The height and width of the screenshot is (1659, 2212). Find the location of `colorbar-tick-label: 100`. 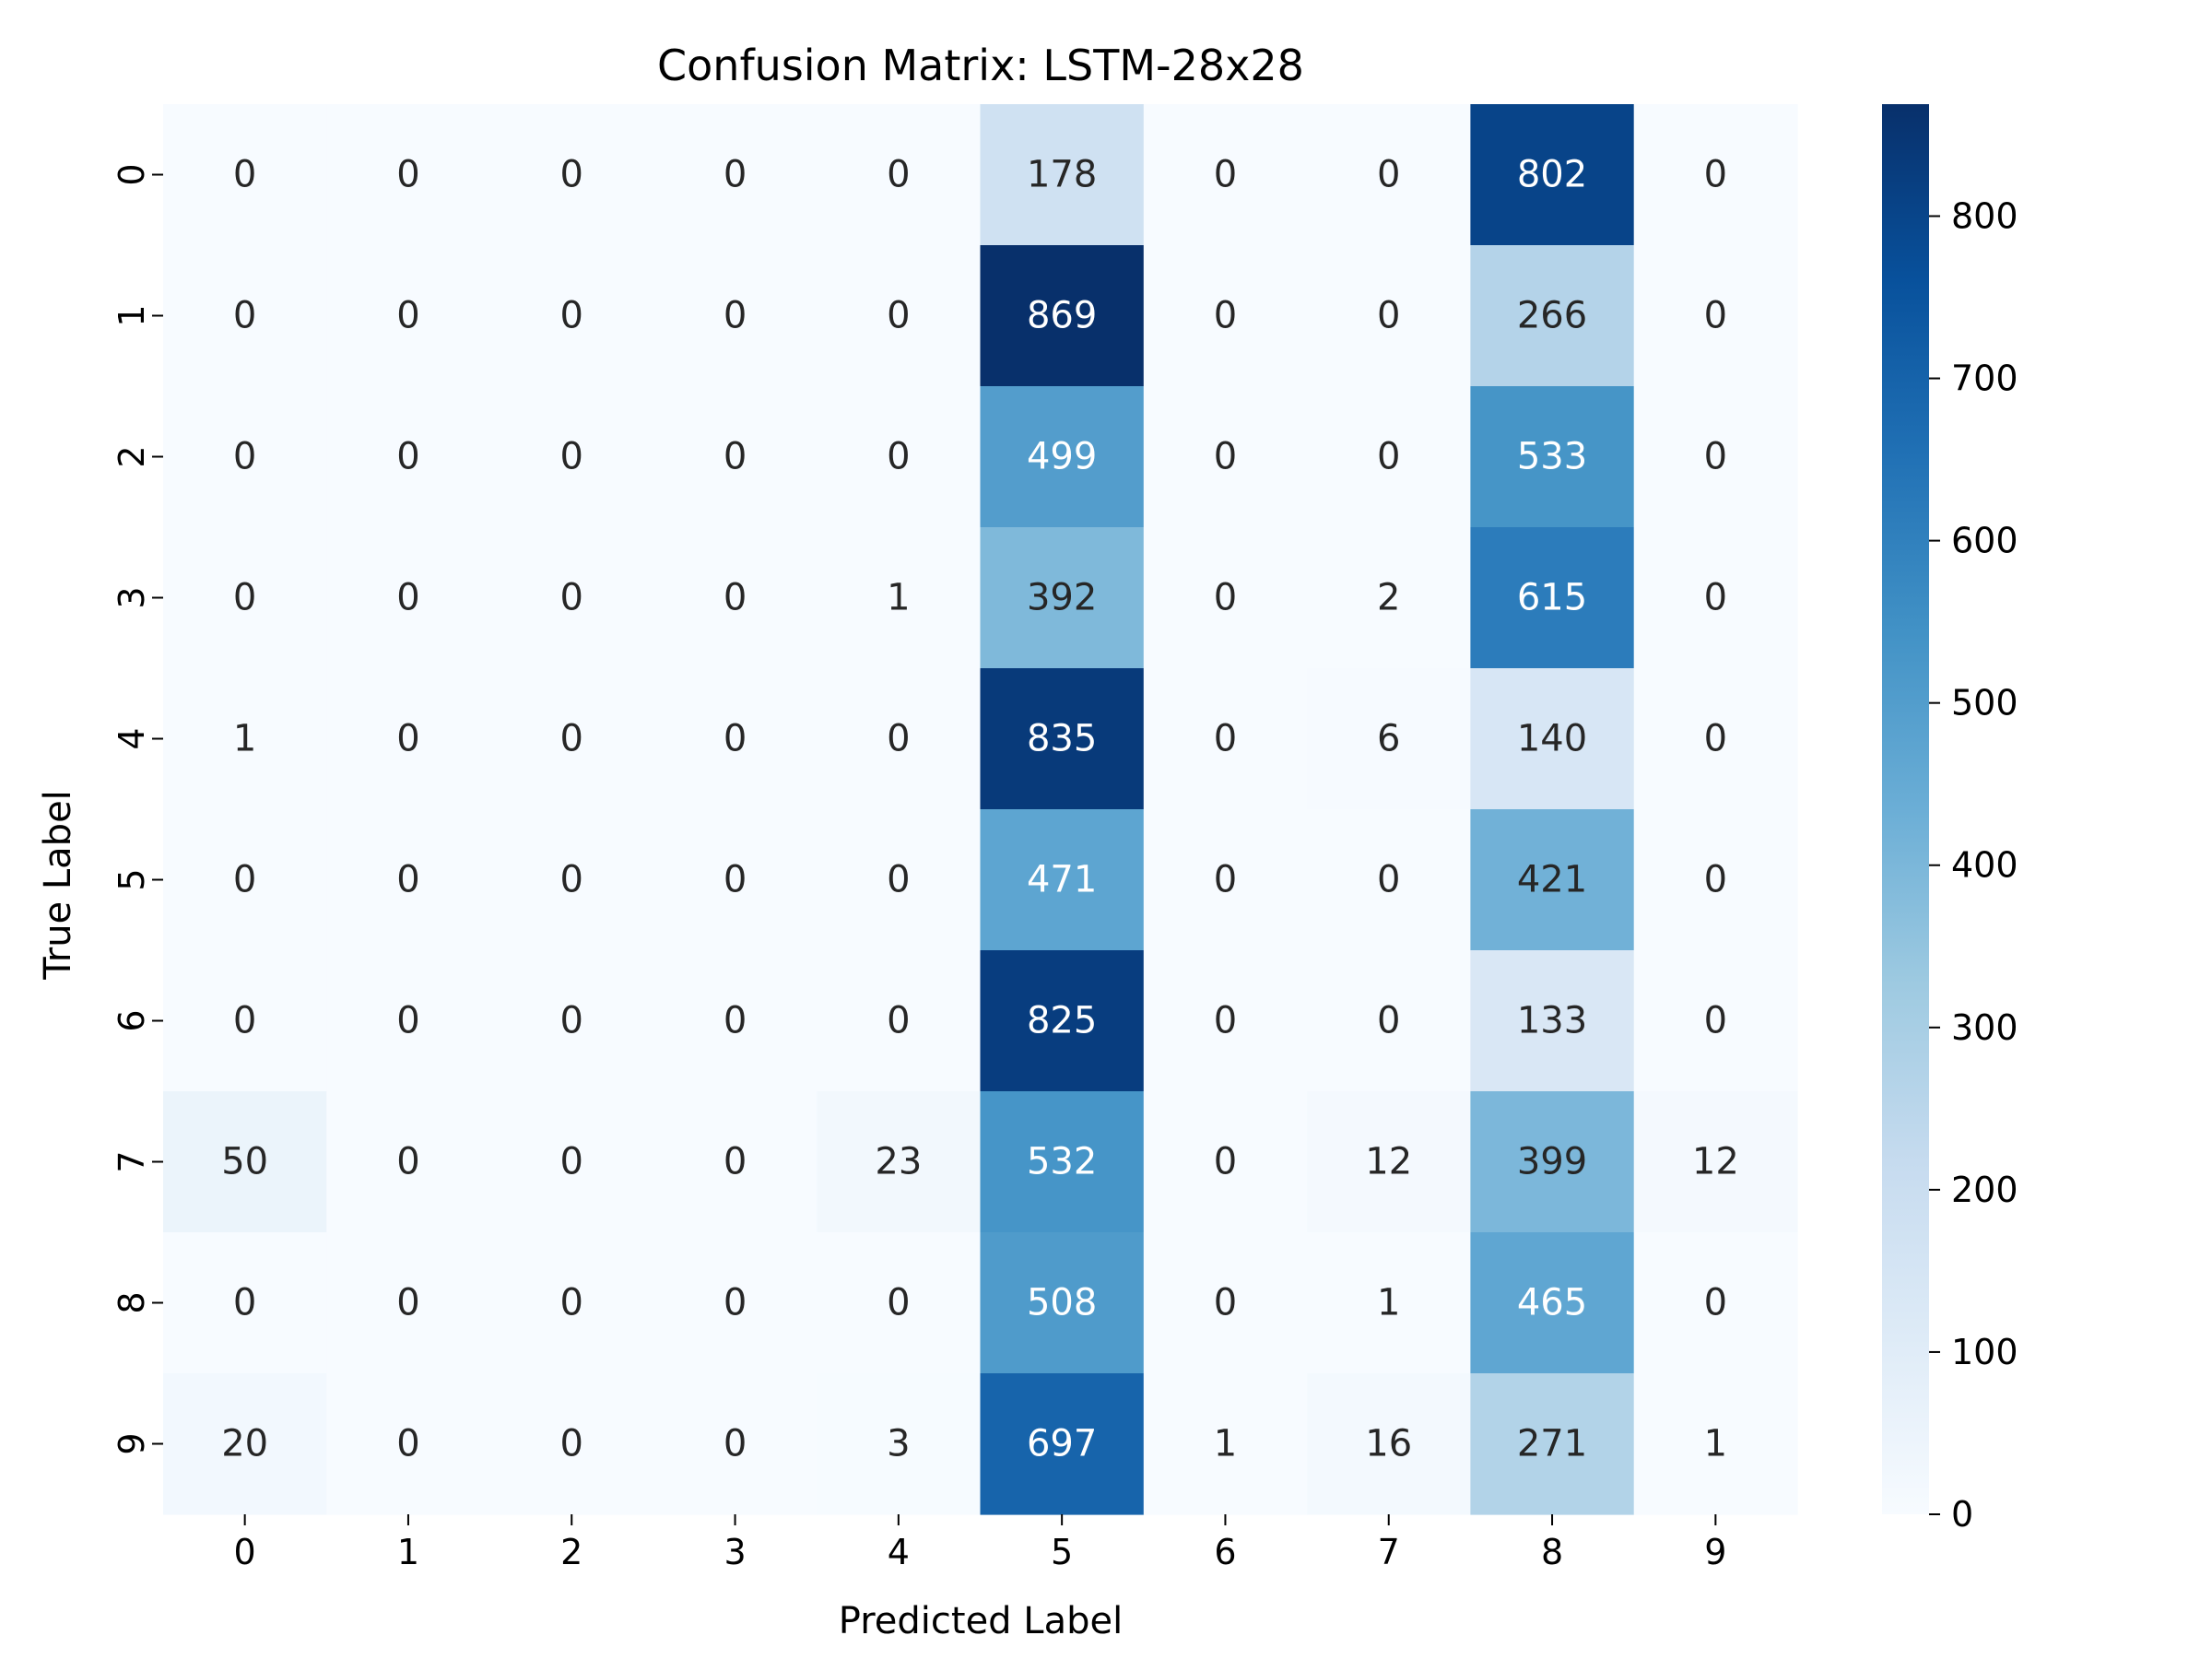

colorbar-tick-label: 100 is located at coordinates (1984, 1352).